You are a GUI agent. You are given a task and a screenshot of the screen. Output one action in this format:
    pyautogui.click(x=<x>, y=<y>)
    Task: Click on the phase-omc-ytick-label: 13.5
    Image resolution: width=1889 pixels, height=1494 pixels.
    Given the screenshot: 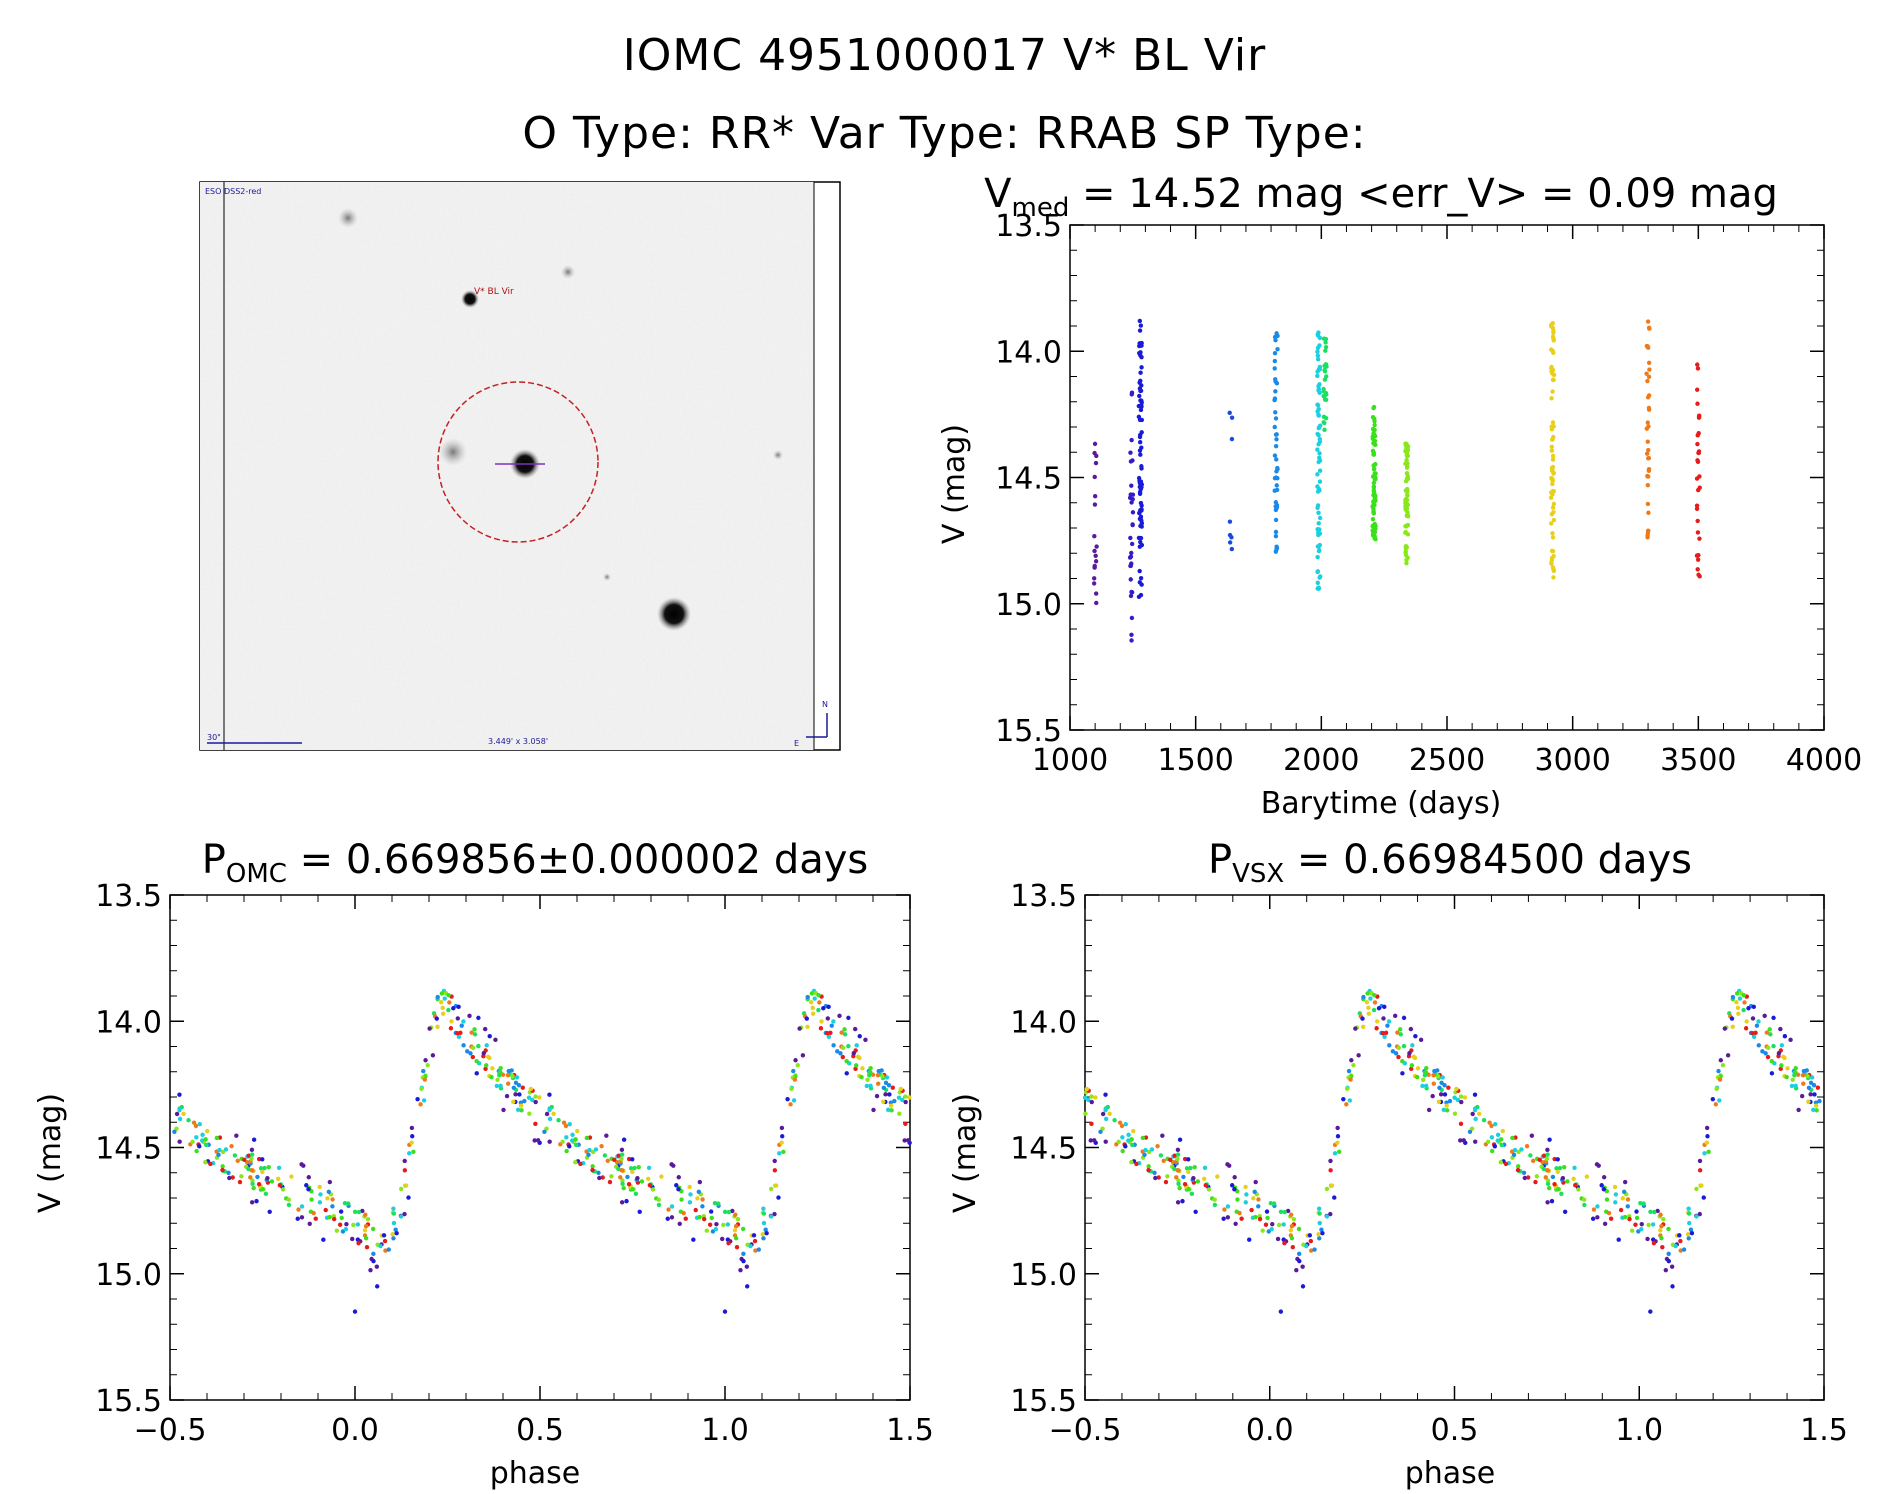 What is the action you would take?
    pyautogui.click(x=128, y=896)
    